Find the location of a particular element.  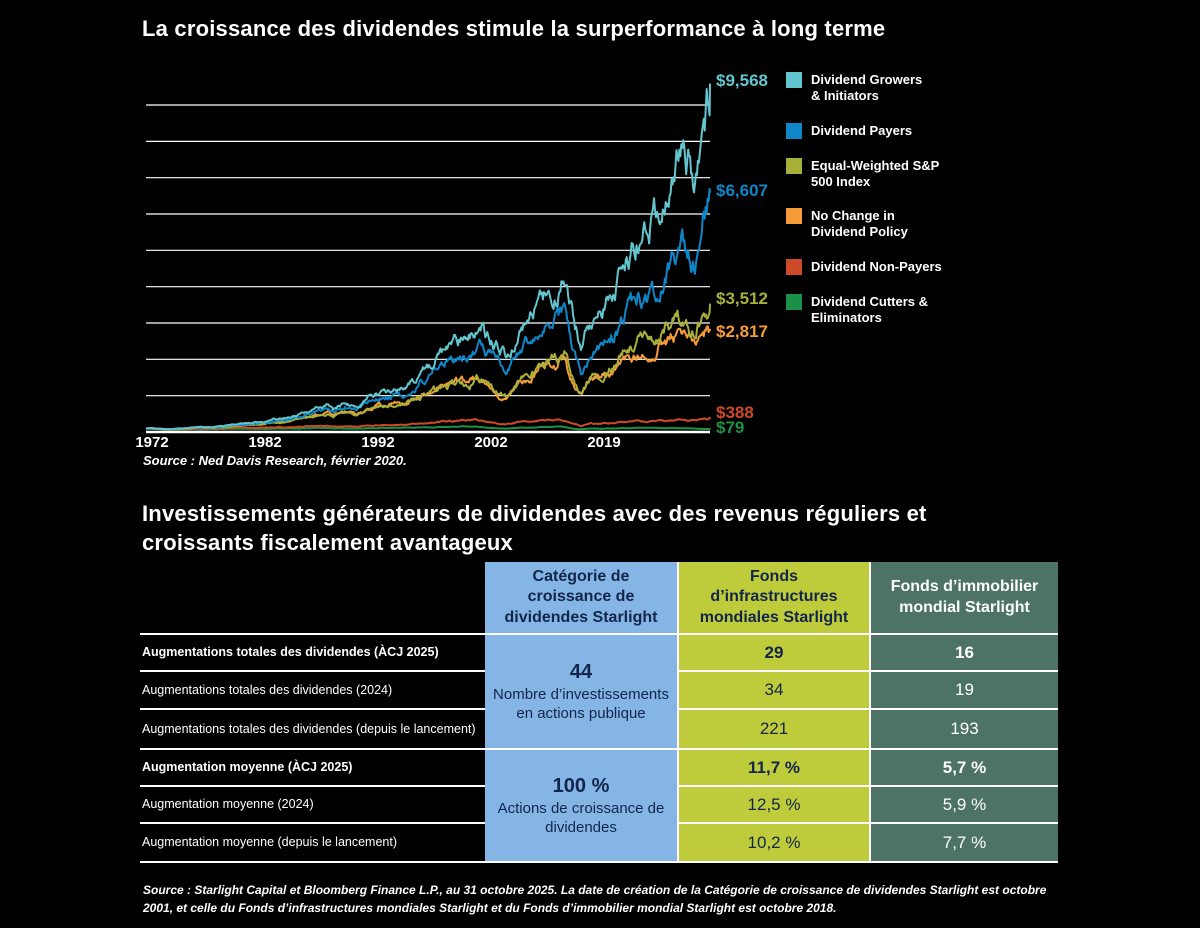

x-axis-label-2019: 2019 is located at coordinates (604, 442).